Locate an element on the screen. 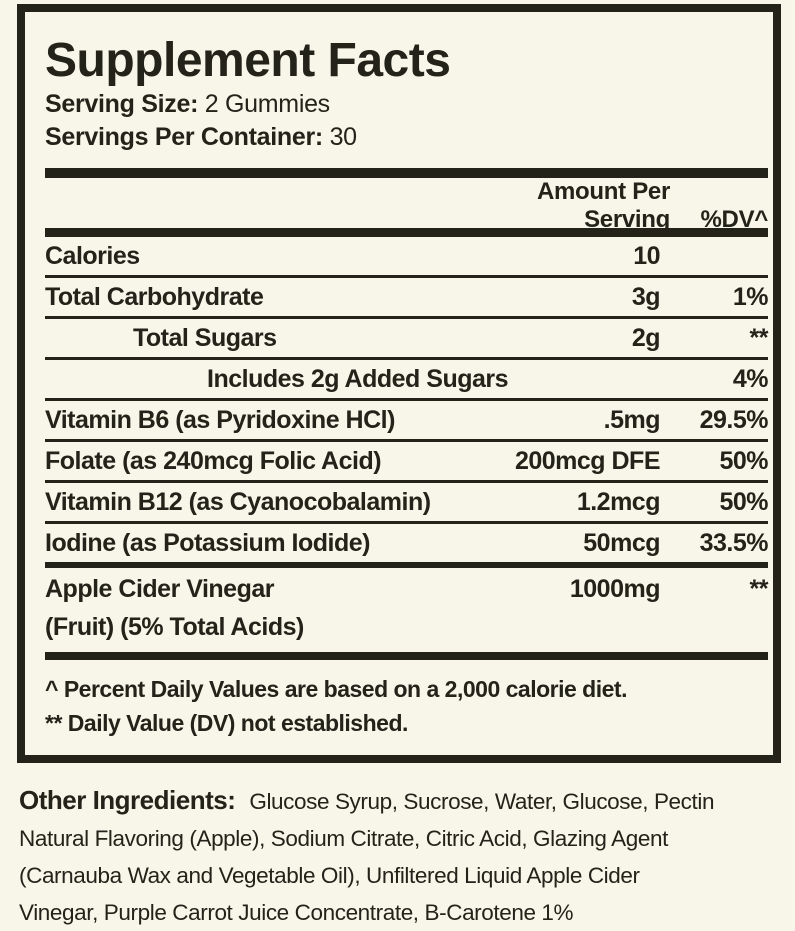 This screenshot has width=795, height=931. nutrient-name: Folate (as 240mcg Folic Acid) is located at coordinates (213, 461).